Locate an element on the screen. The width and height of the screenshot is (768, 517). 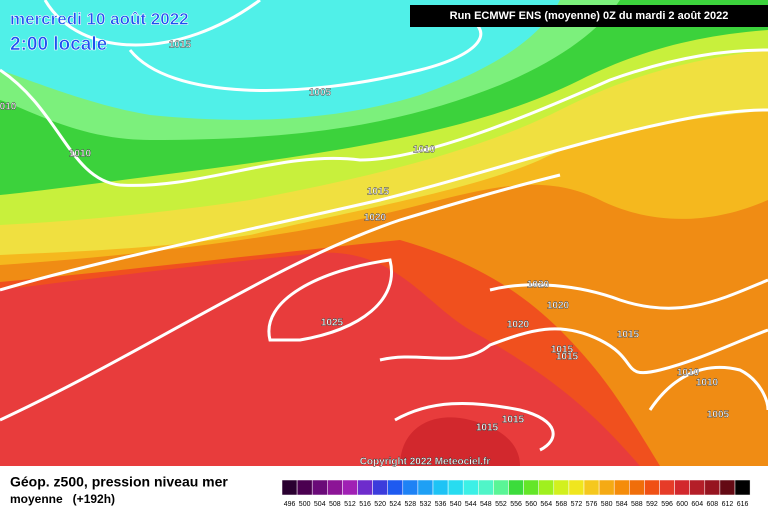
copyright: Copyright 2022 Meteociel.fr is located at coordinates (425, 462).